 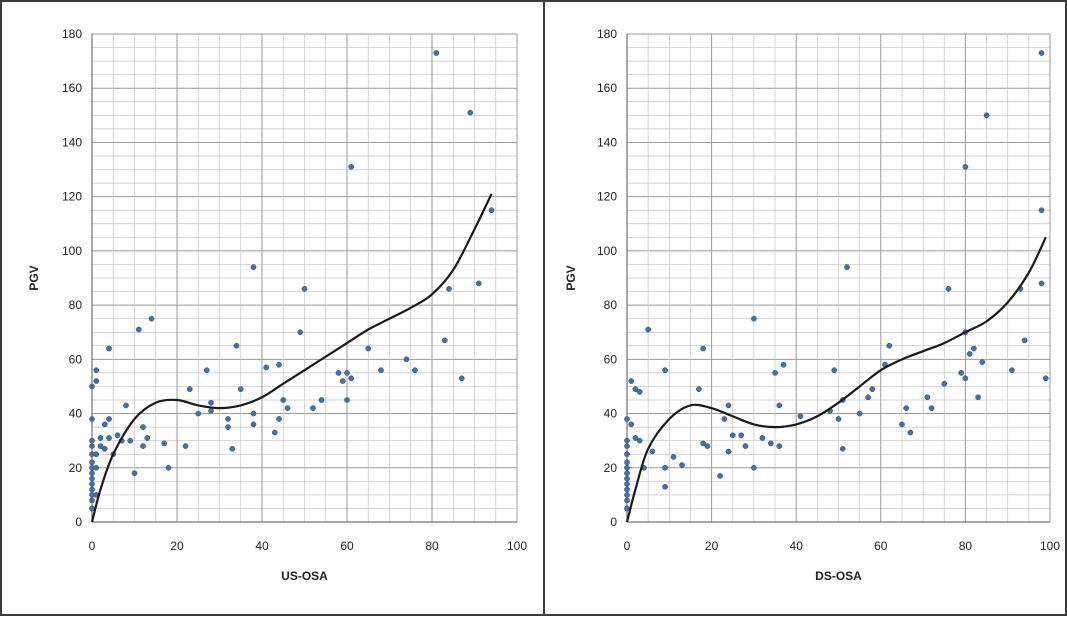 What do you see at coordinates (76, 468) in the screenshot?
I see `y-tick-label: 20` at bounding box center [76, 468].